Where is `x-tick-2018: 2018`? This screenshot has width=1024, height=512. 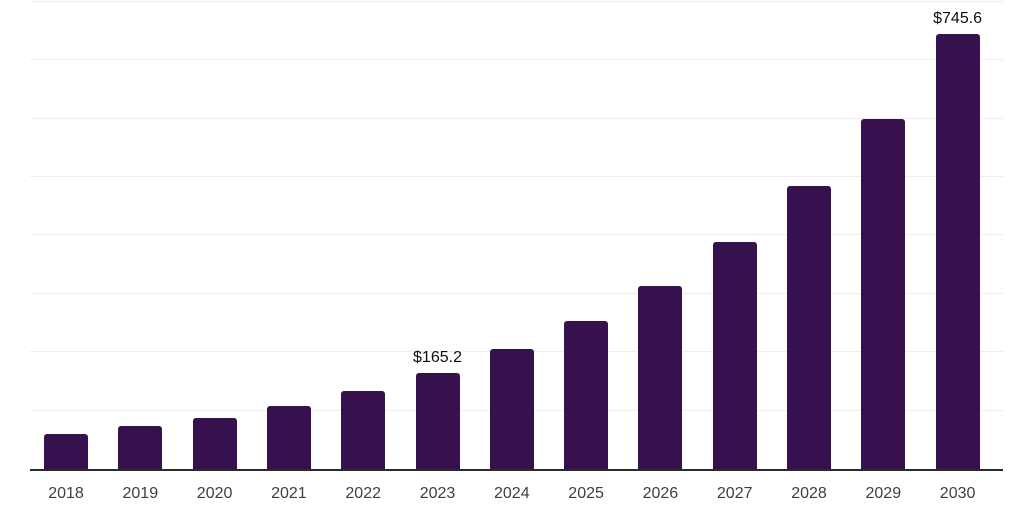
x-tick-2018: 2018 is located at coordinates (66, 493).